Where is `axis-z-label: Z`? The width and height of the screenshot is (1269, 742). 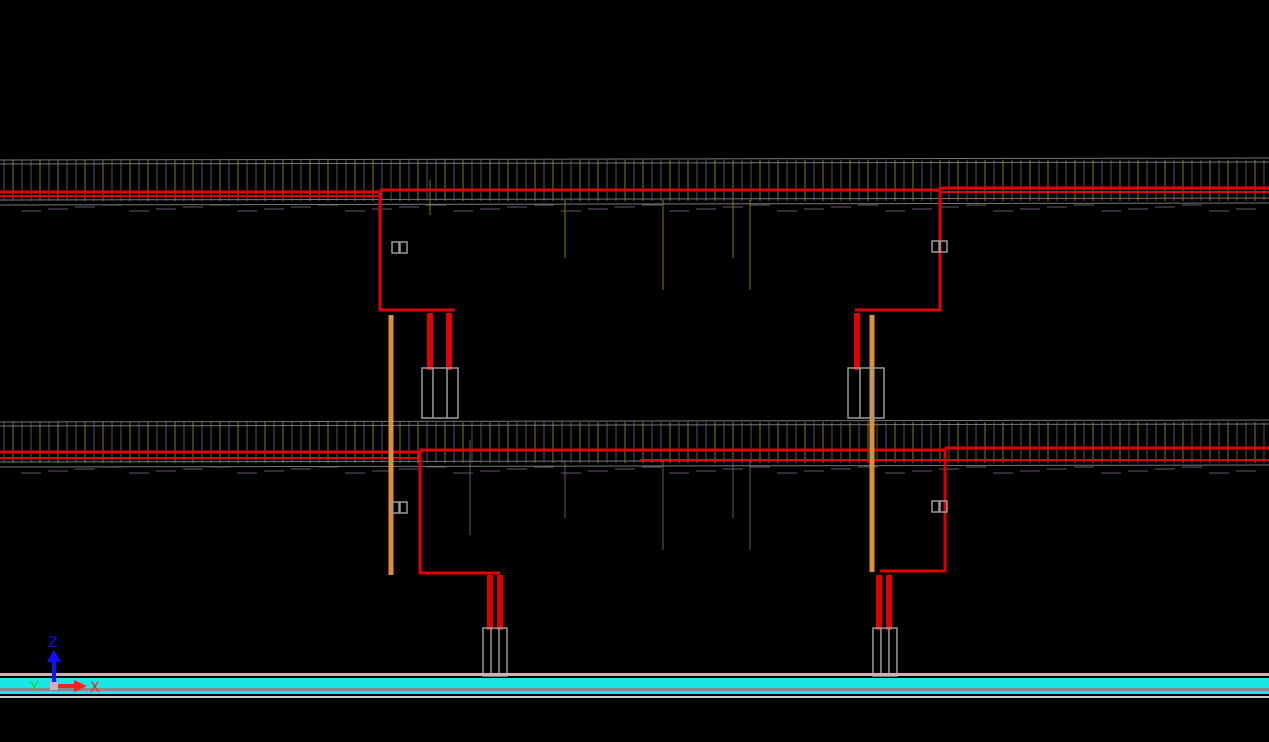 axis-z-label: Z is located at coordinates (53, 643).